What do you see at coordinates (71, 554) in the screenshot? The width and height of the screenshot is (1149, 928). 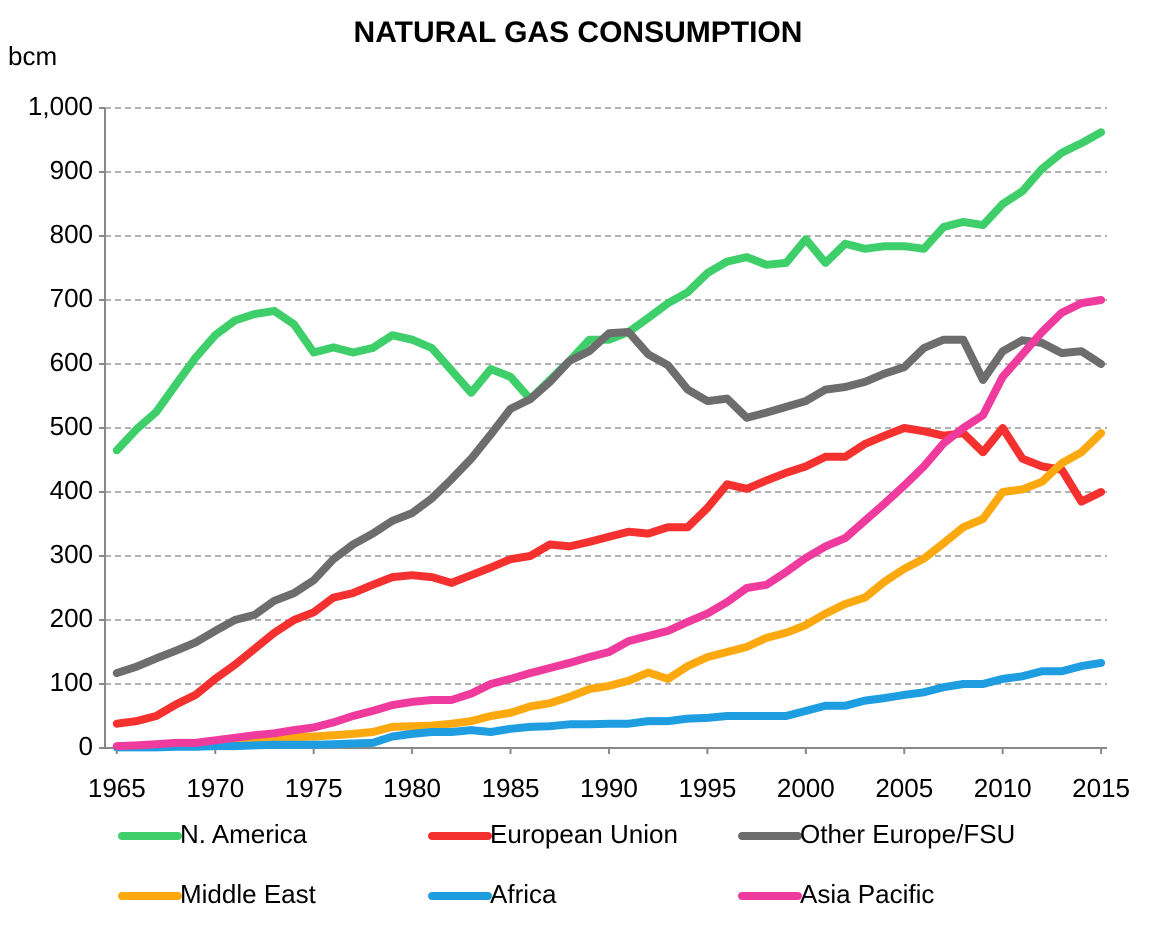 I see `y-tick-label: 300` at bounding box center [71, 554].